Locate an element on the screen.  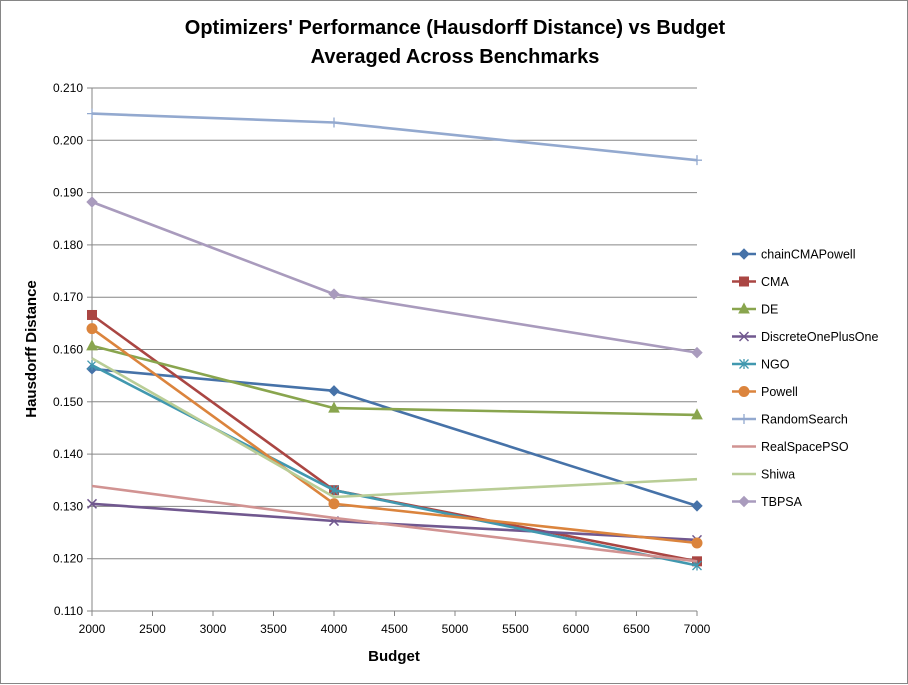
legend-entry-cma: CMA is located at coordinates (760, 282).